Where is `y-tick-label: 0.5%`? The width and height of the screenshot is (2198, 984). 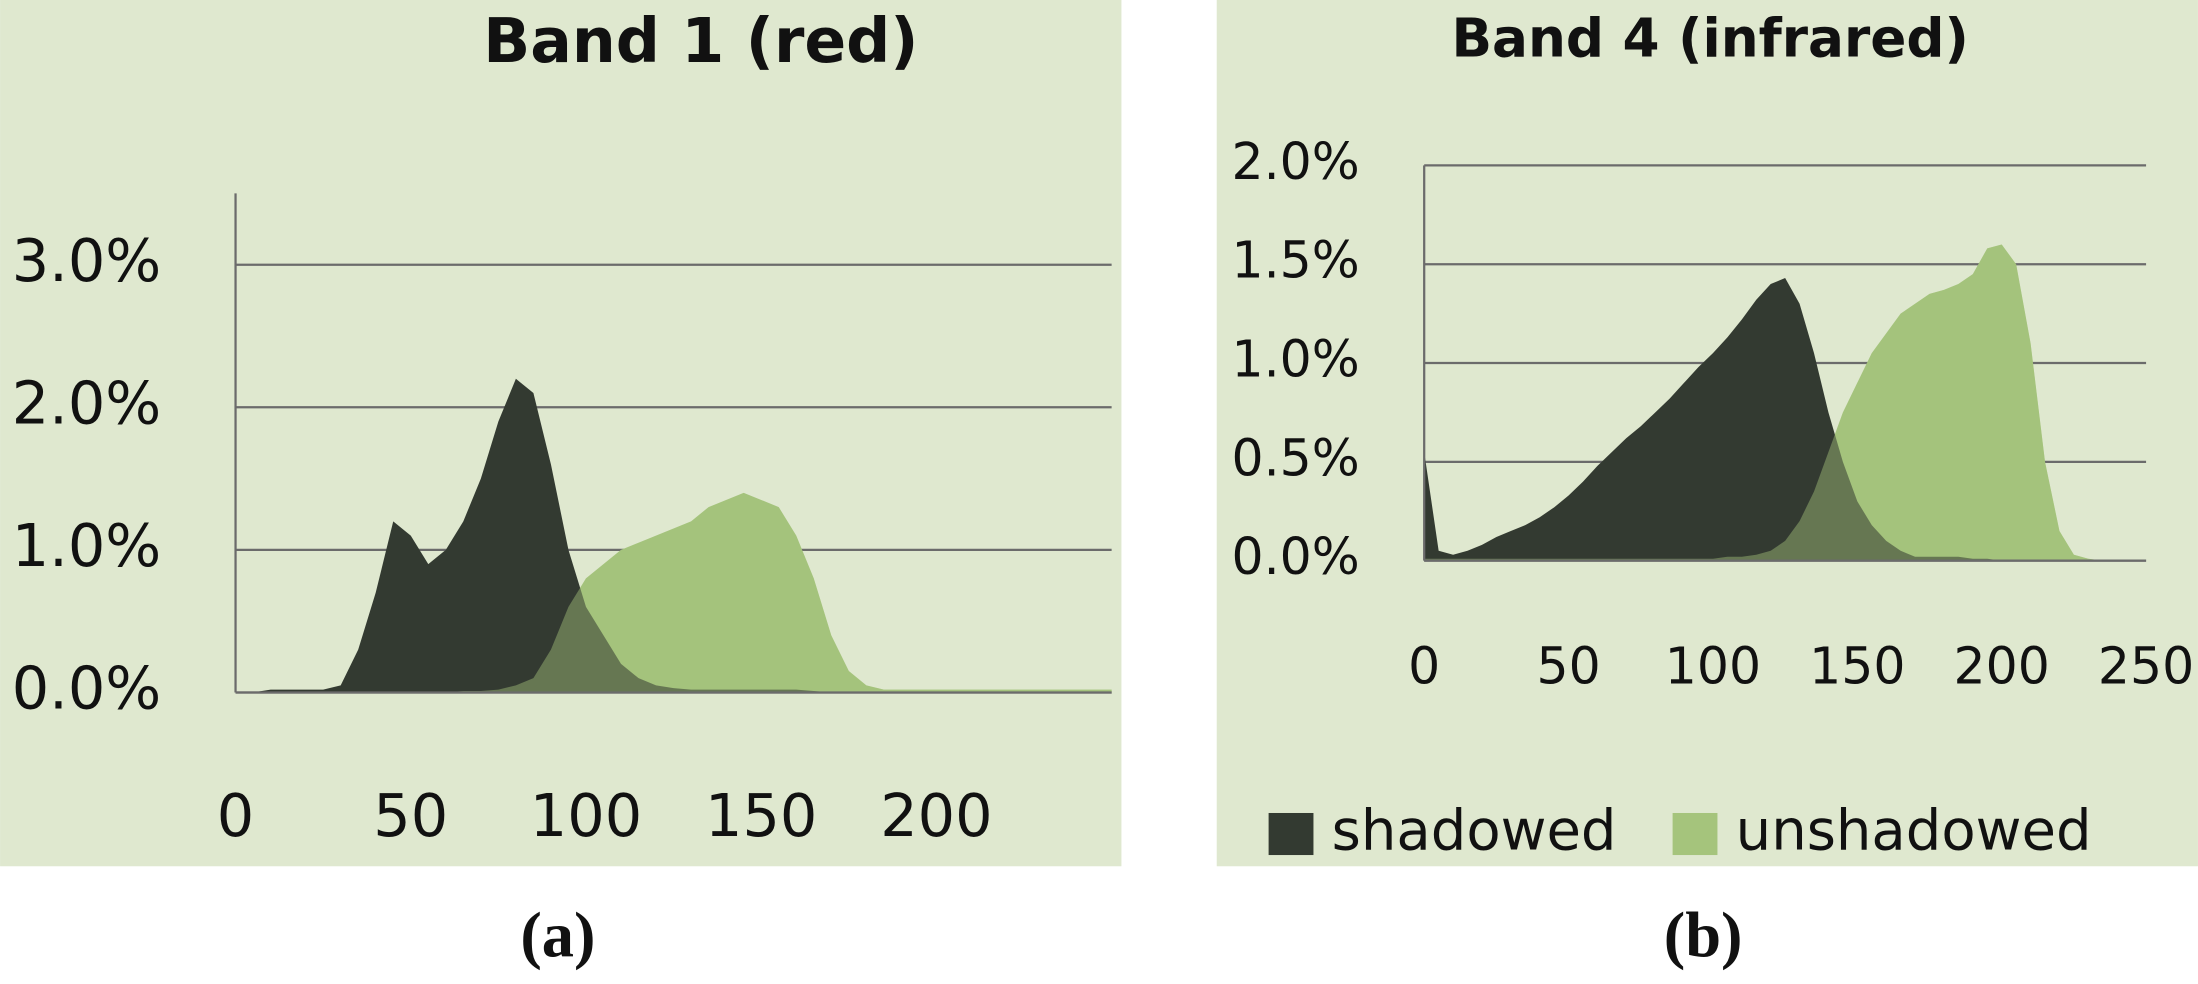 y-tick-label: 0.5% is located at coordinates (1296, 457).